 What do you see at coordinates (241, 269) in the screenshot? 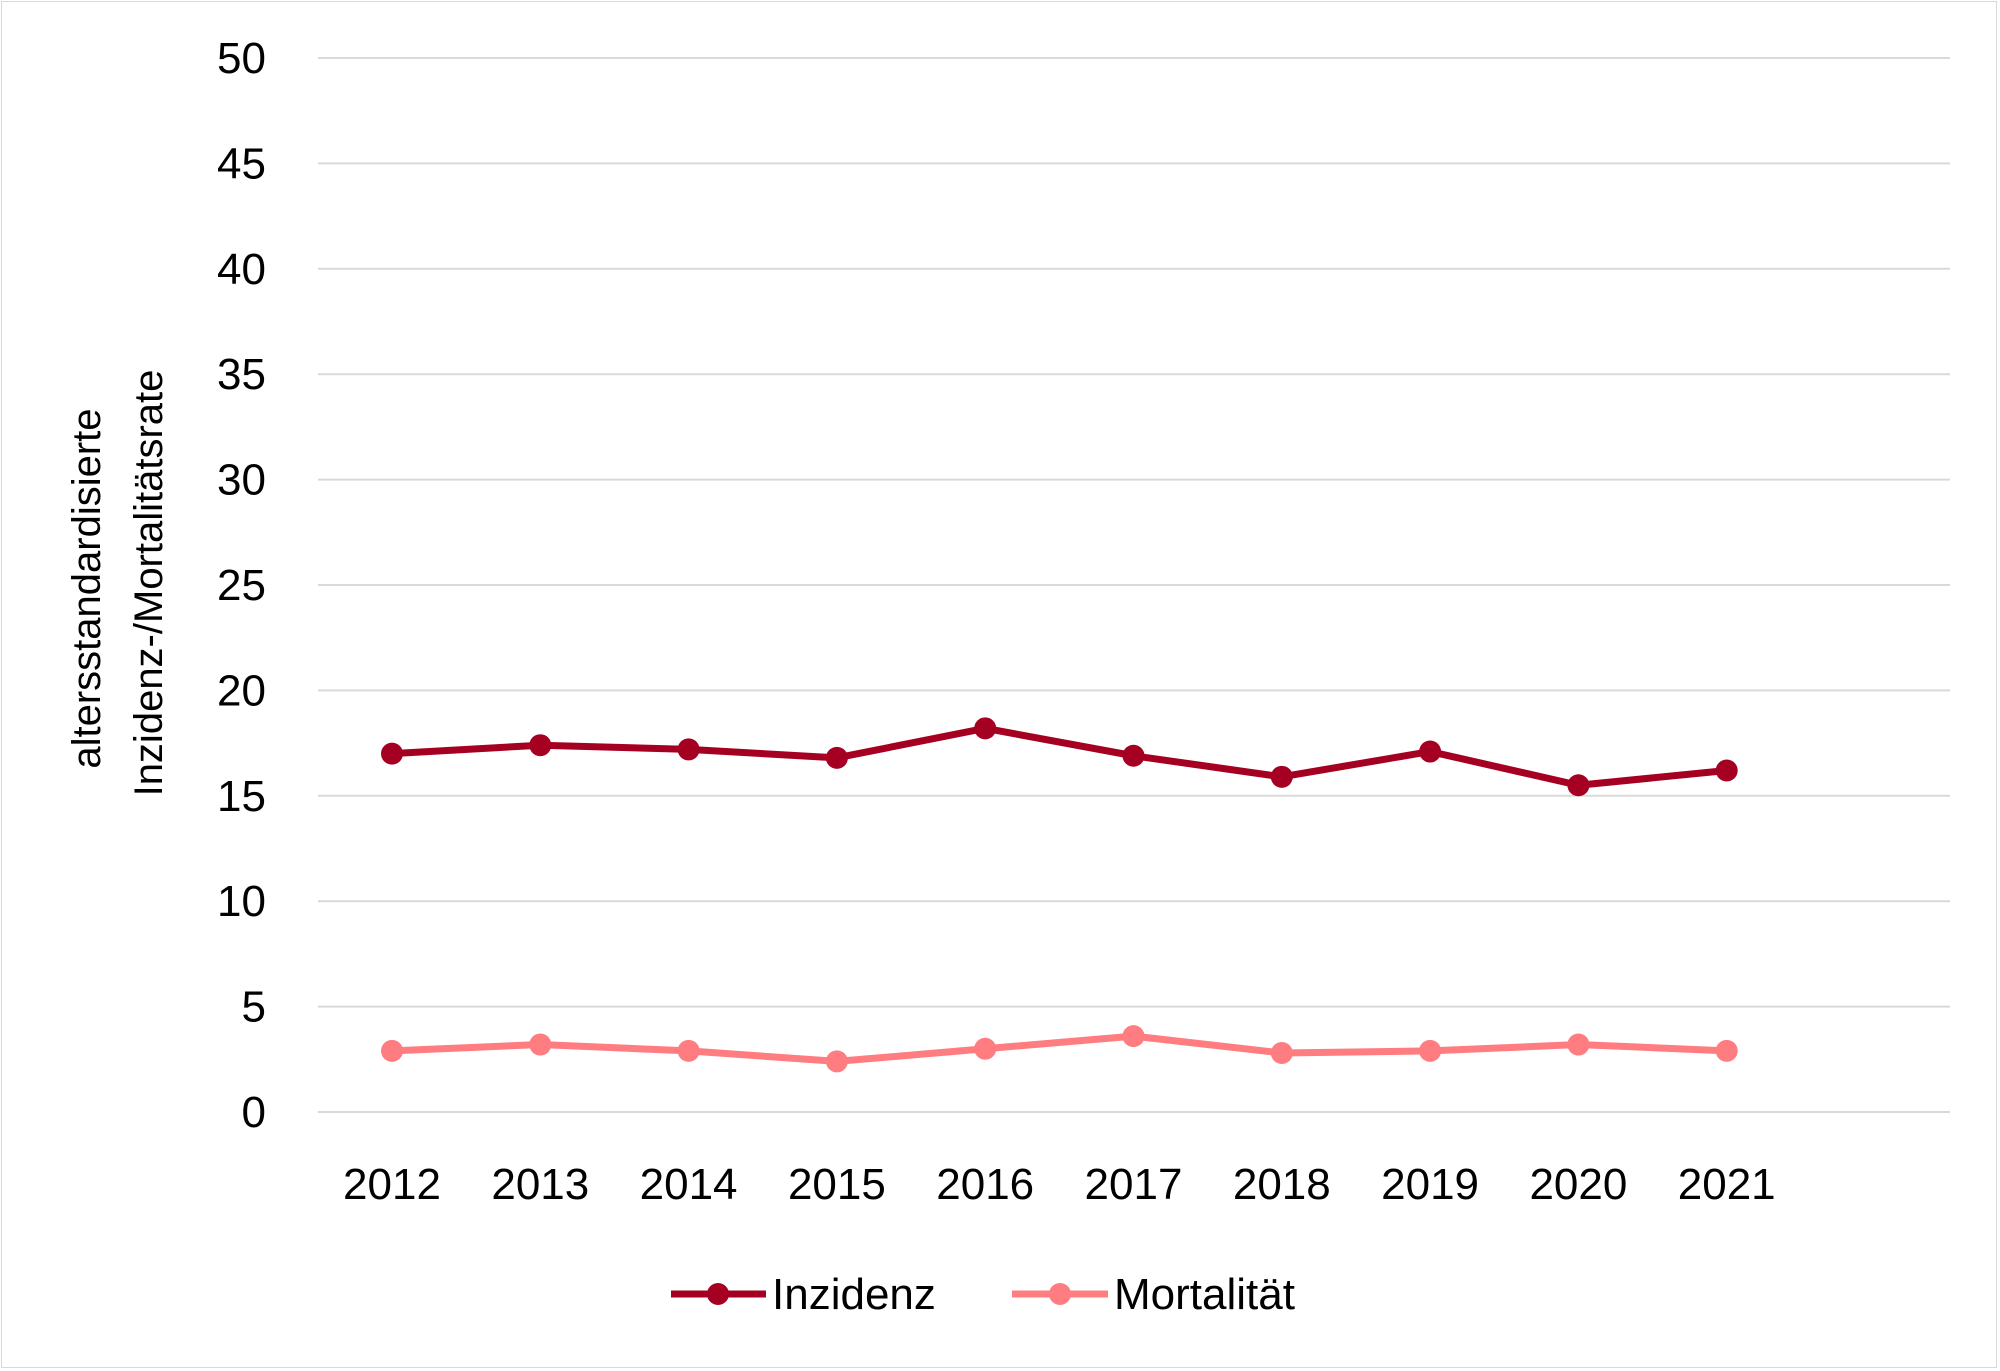
I see `y-tick-label: 40` at bounding box center [241, 269].